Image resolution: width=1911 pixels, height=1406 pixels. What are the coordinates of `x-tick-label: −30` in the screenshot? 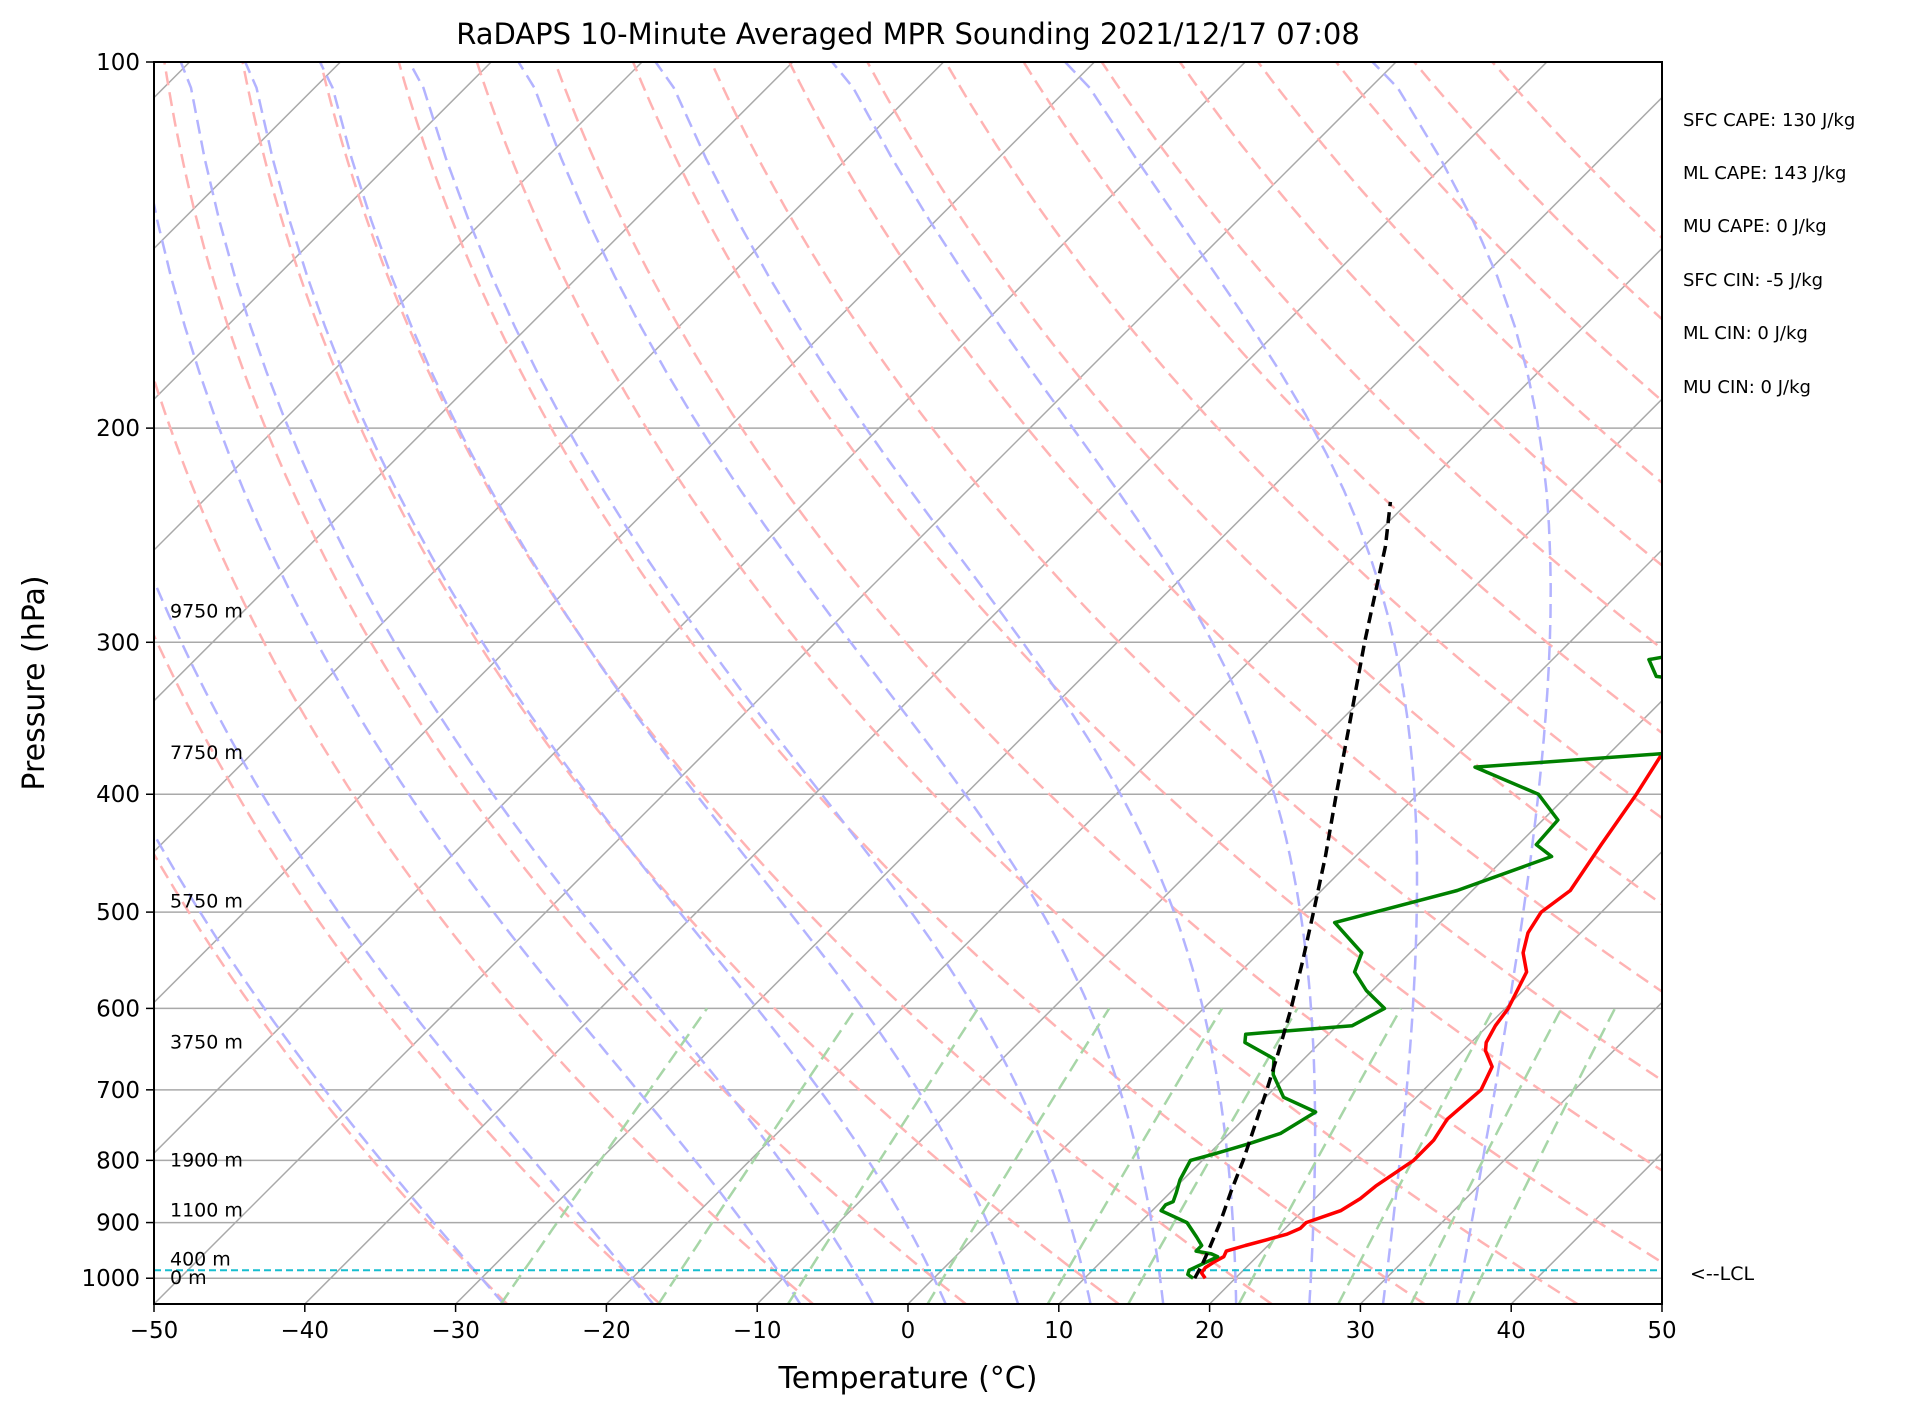 It's located at (455, 1331).